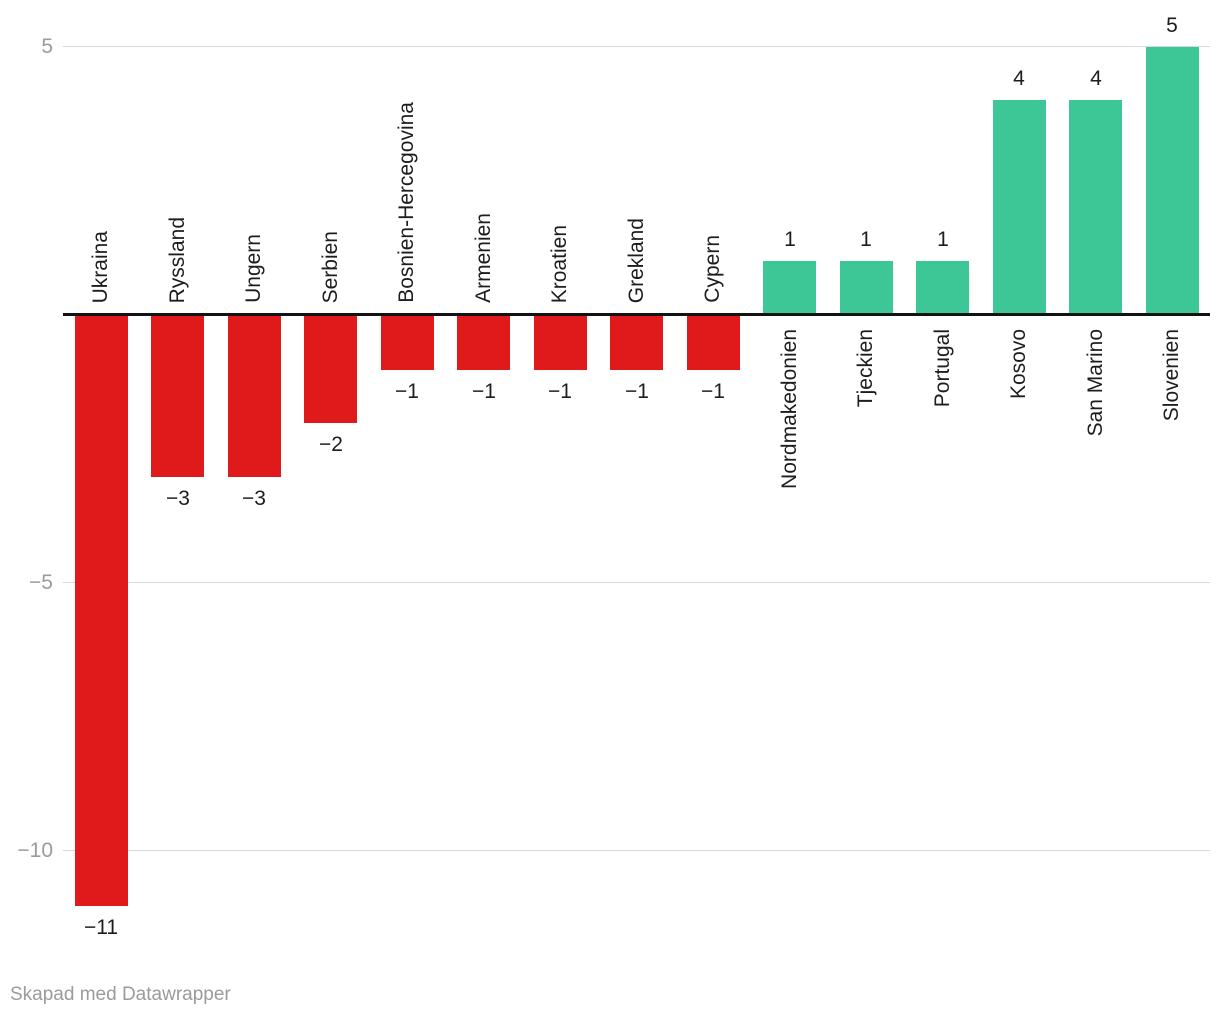  Describe the element at coordinates (942, 368) in the screenshot. I see `category-label: Portugal` at that location.